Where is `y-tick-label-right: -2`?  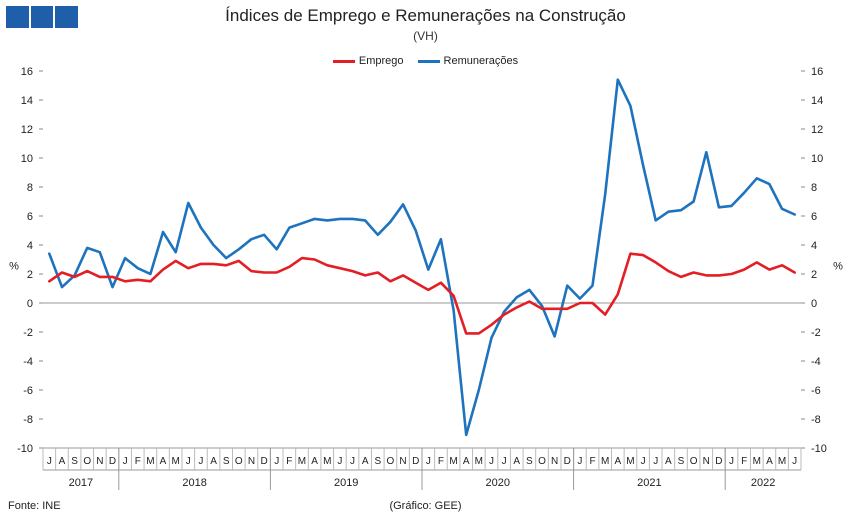
y-tick-label-right: -2 is located at coordinates (816, 333).